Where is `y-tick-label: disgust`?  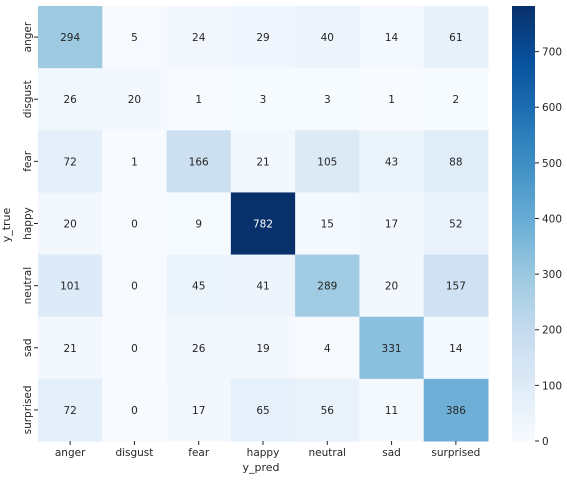
y-tick-label: disgust is located at coordinates (28, 99).